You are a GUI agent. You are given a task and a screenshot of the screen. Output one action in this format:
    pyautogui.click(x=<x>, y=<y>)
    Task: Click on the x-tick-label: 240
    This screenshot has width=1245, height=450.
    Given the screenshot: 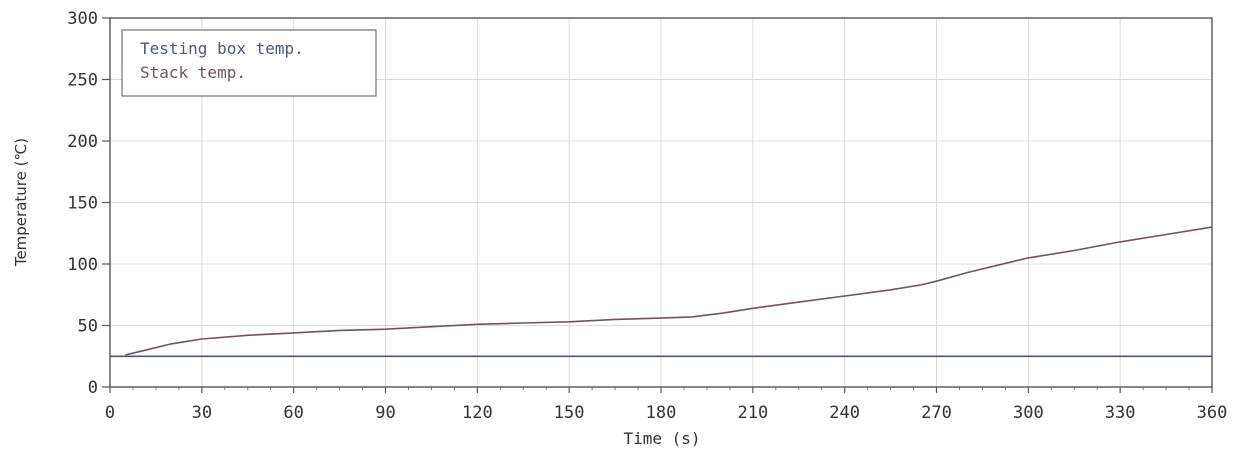 What is the action you would take?
    pyautogui.click(x=844, y=413)
    